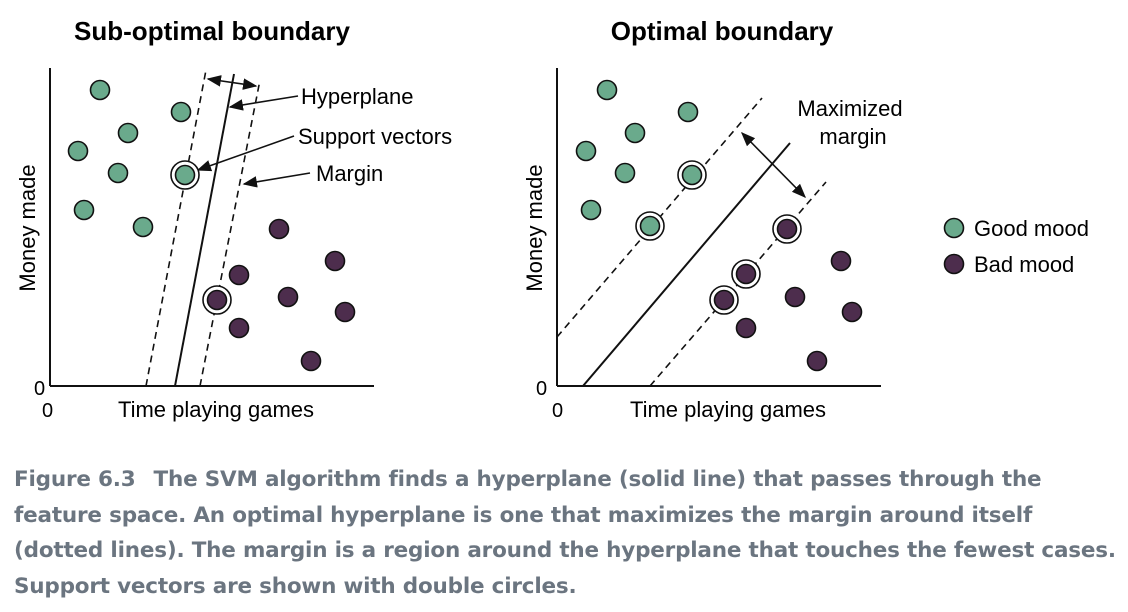  Describe the element at coordinates (954, 264) in the screenshot. I see `legend-bad-mood-swatch` at that location.